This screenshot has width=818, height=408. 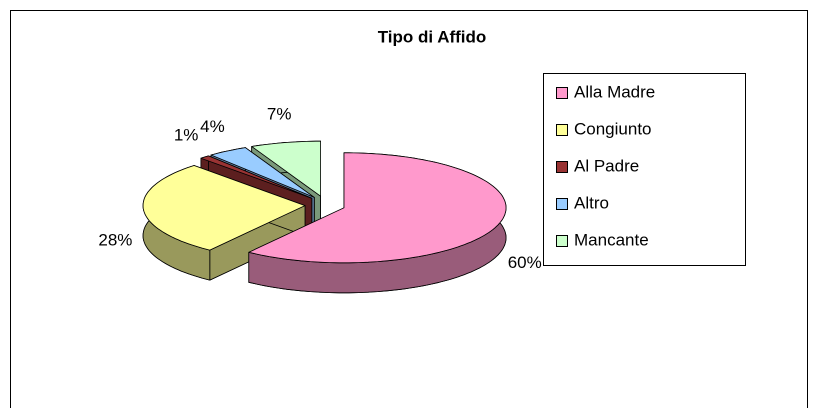 I want to click on legend-label: Mancante, so click(x=611, y=239).